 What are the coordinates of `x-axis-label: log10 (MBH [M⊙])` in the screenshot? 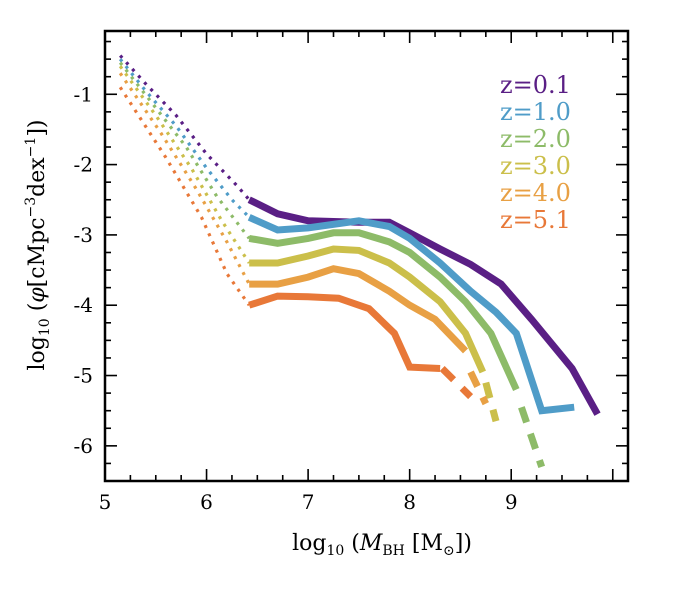 It's located at (382, 545).